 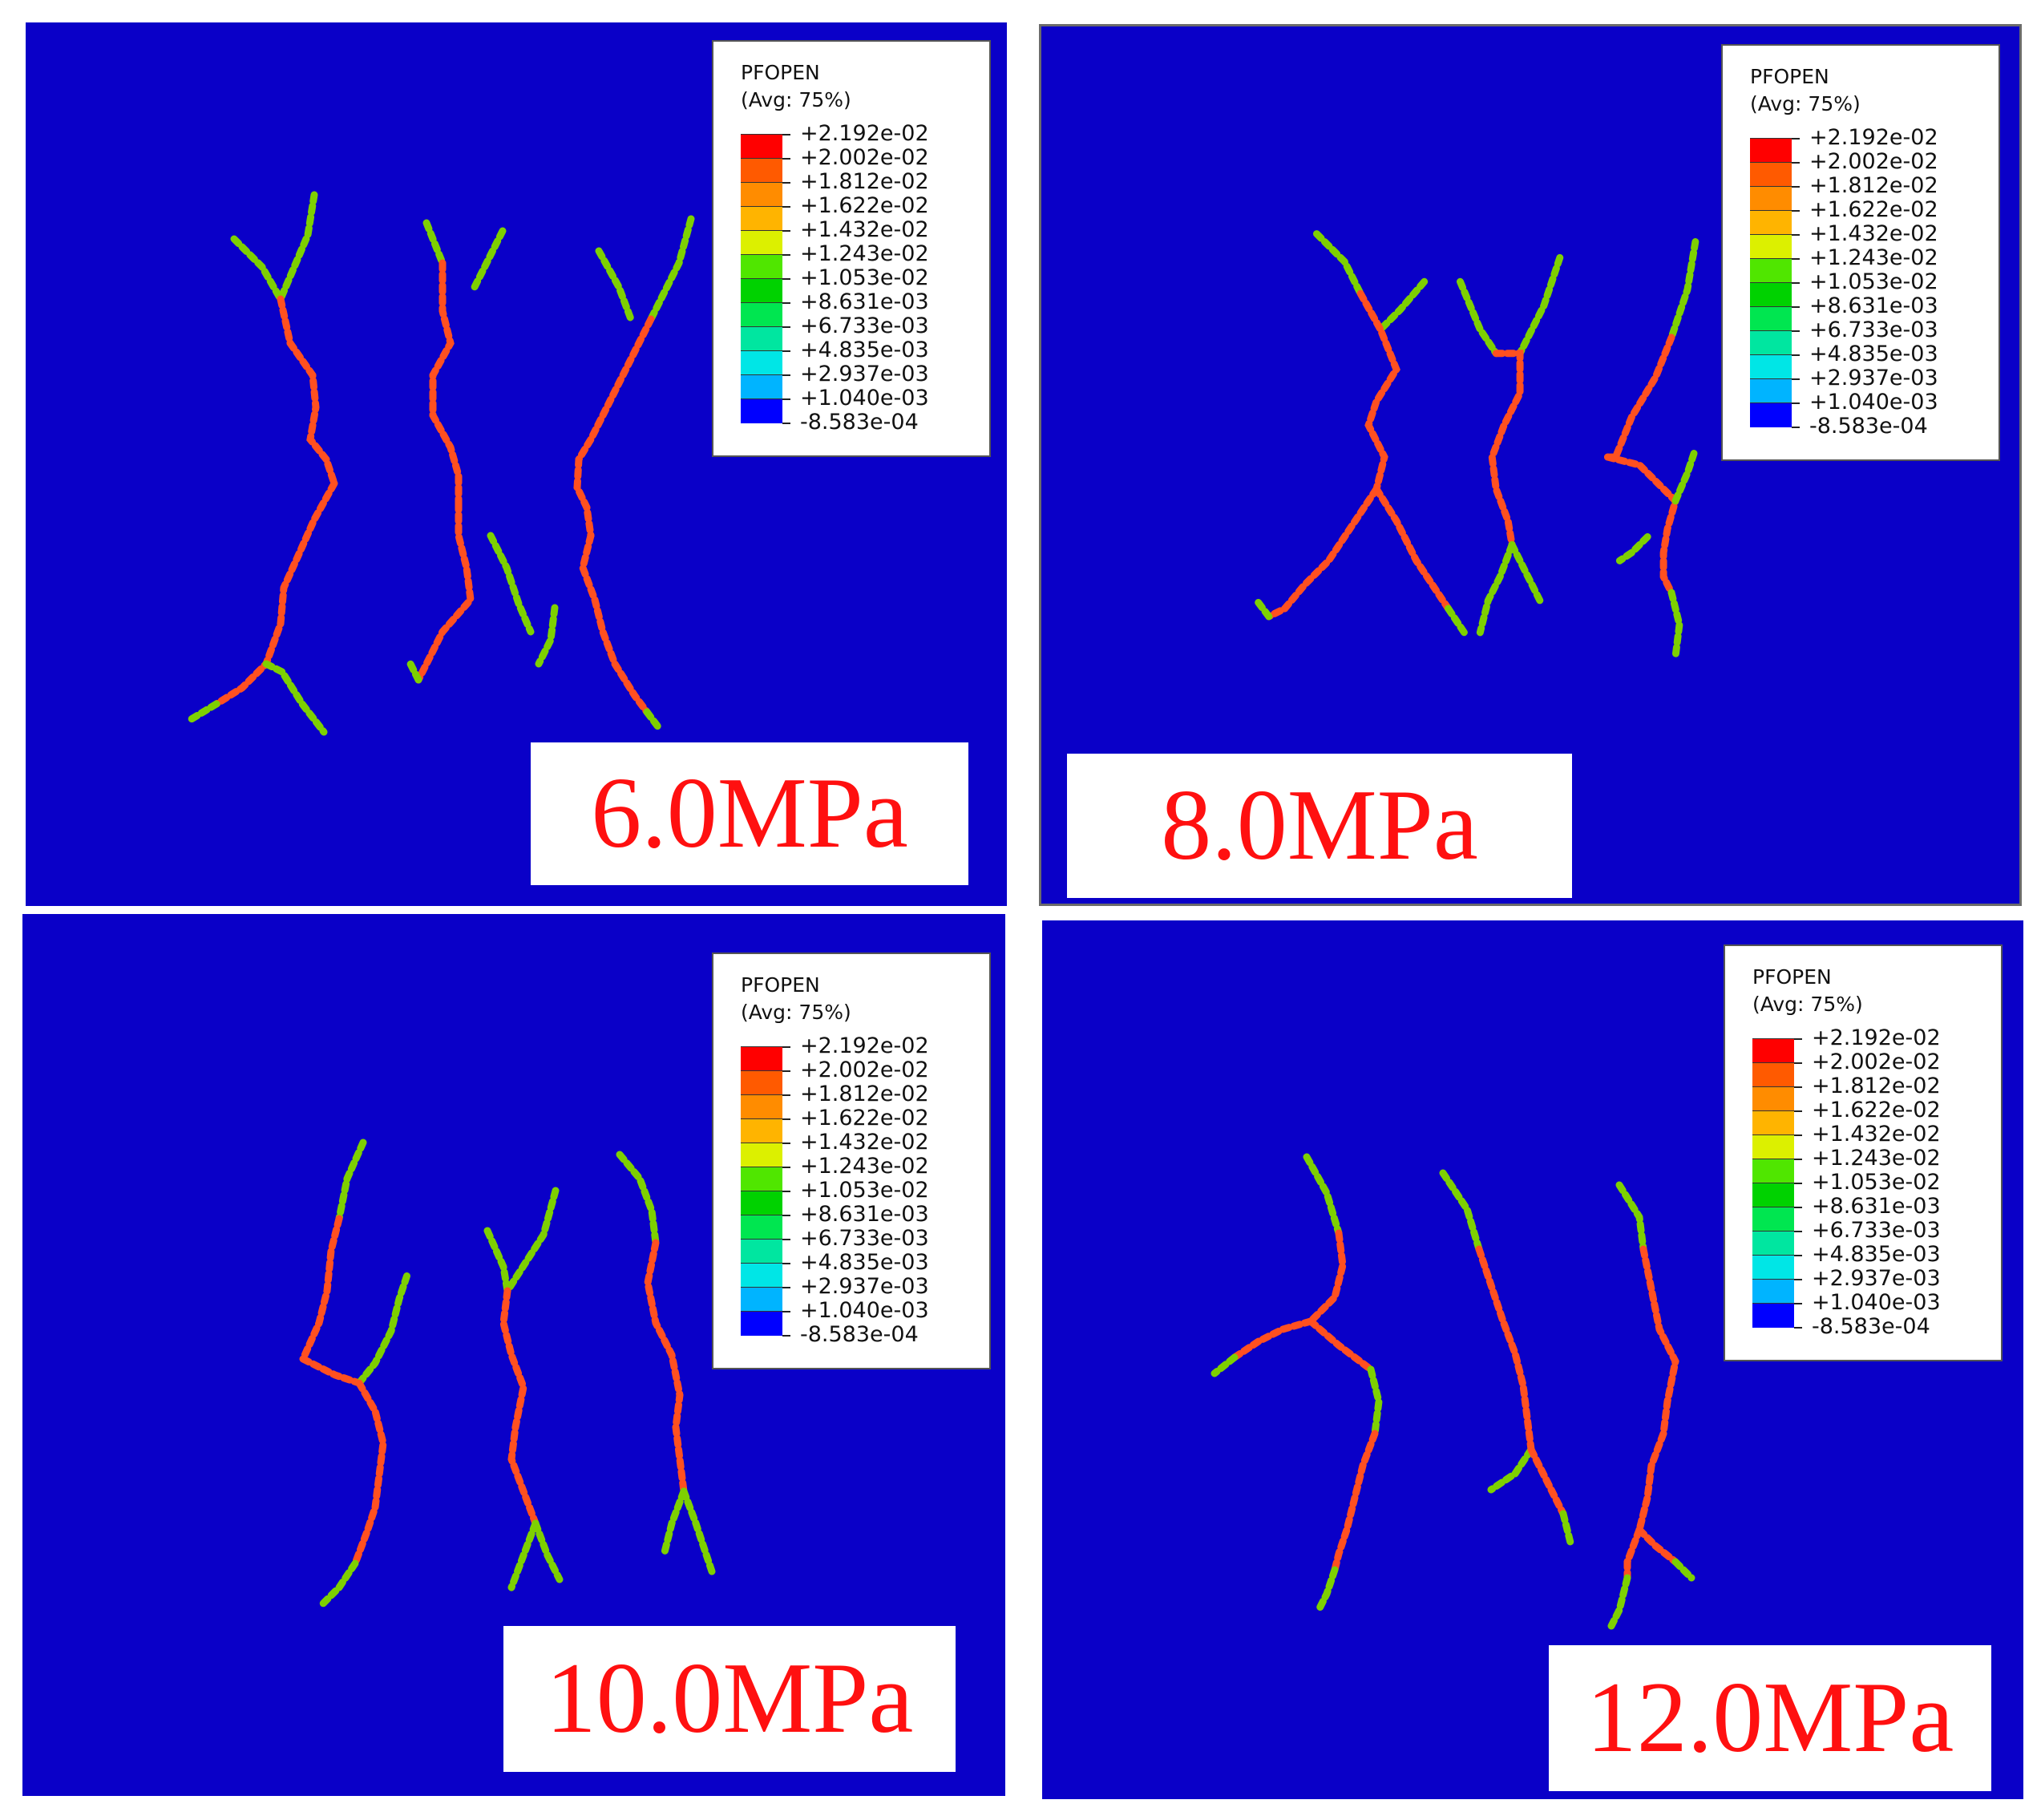 What do you see at coordinates (749, 813) in the screenshot?
I see `pressure-label: 6.0MPa` at bounding box center [749, 813].